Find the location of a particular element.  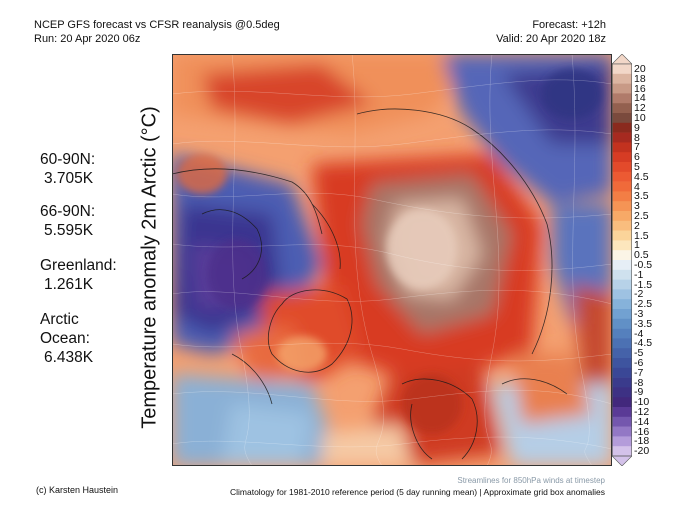

colorbar-tick-label: 5 is located at coordinates (637, 166).